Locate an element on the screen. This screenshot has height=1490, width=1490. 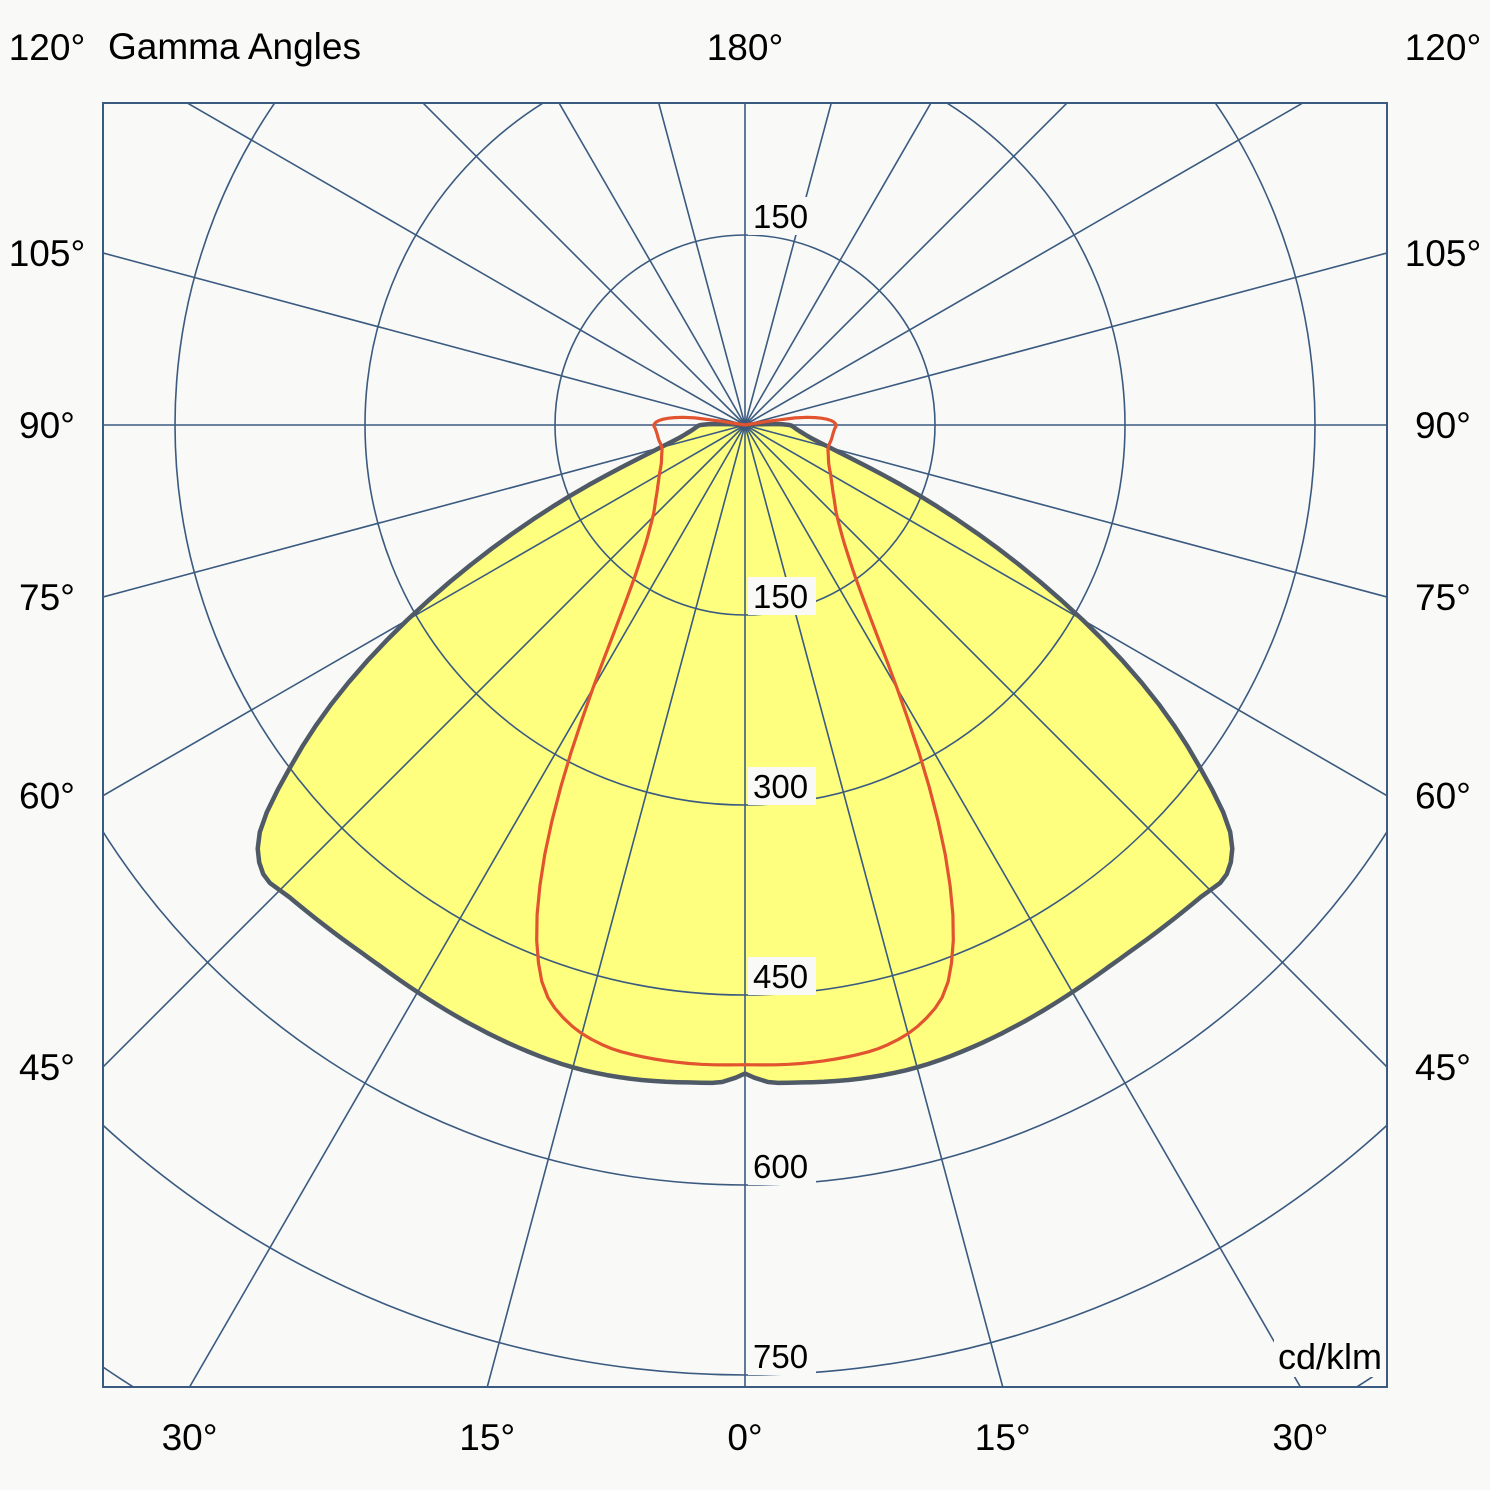
ring-value-label: 750 is located at coordinates (780, 1356).